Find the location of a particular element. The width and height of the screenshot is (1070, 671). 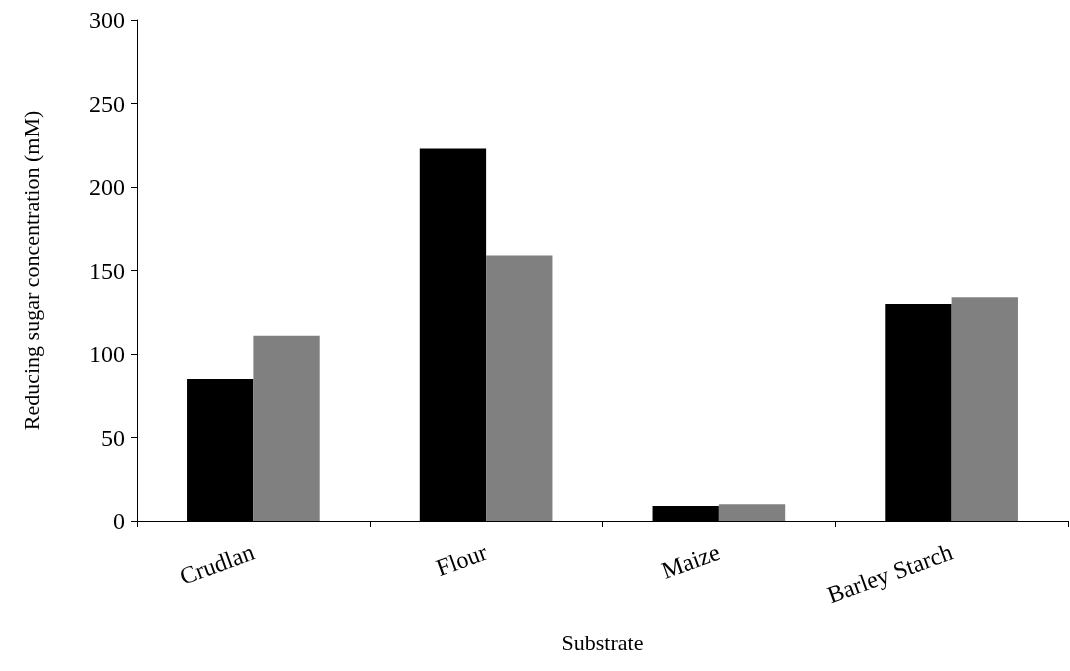

x-tick-label: Maize is located at coordinates (691, 561).